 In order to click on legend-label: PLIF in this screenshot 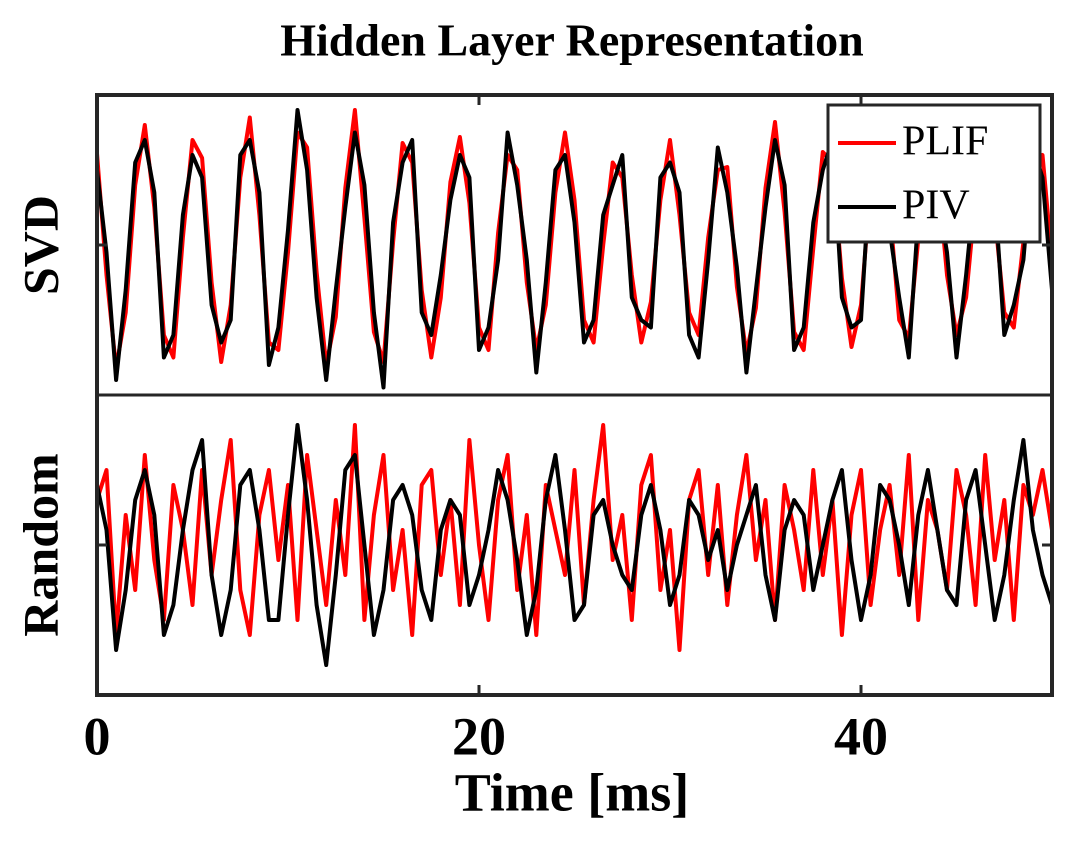, I will do `click(945, 142)`.